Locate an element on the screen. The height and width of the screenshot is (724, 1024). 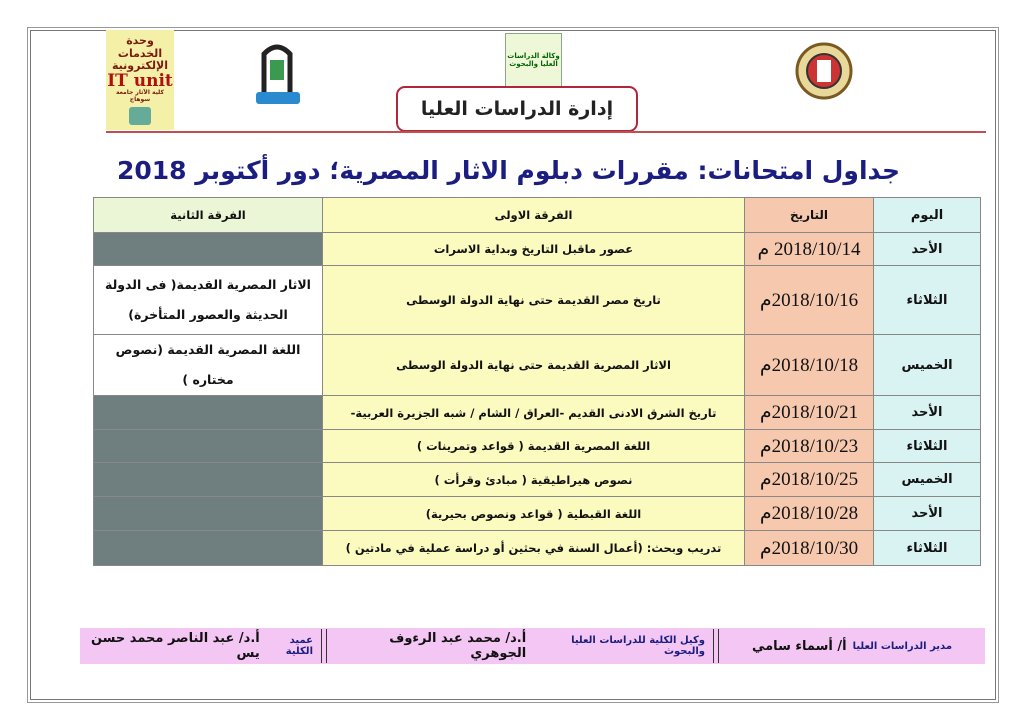
signature-dean: عميد الكلية أ.د/ عبد الناصر محمد حسن يس is located at coordinates (200, 646).